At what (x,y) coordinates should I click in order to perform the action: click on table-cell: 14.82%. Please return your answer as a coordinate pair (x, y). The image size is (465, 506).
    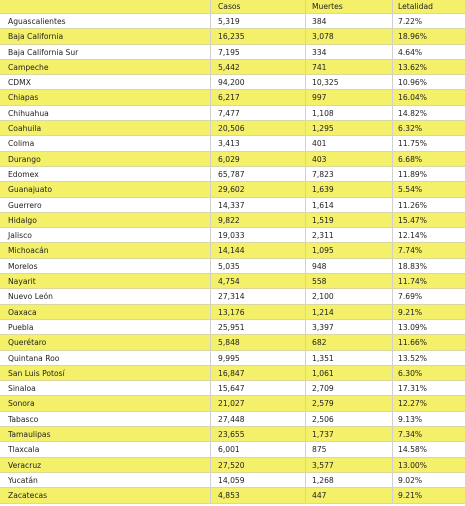
    Looking at the image, I should click on (412, 113).